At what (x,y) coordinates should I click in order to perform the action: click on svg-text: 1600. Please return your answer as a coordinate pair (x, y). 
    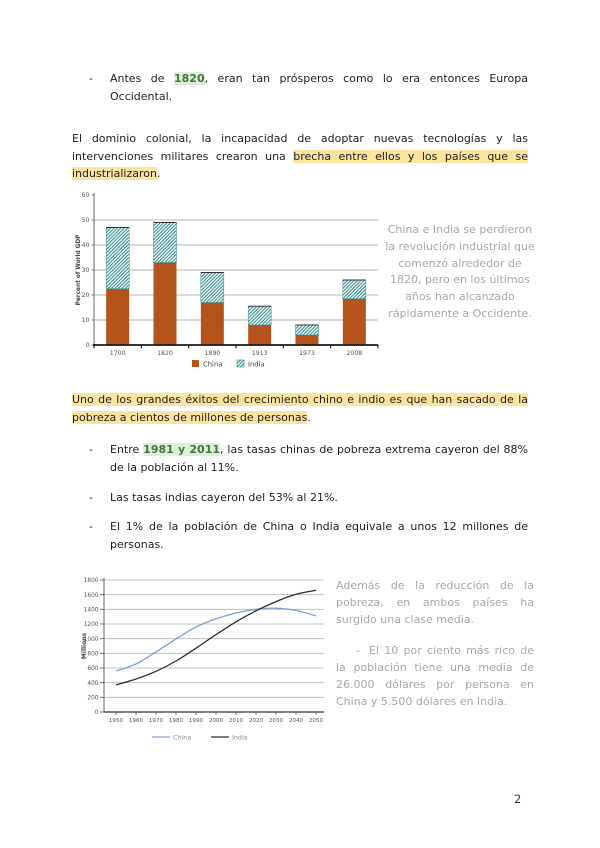
    Looking at the image, I should click on (91, 596).